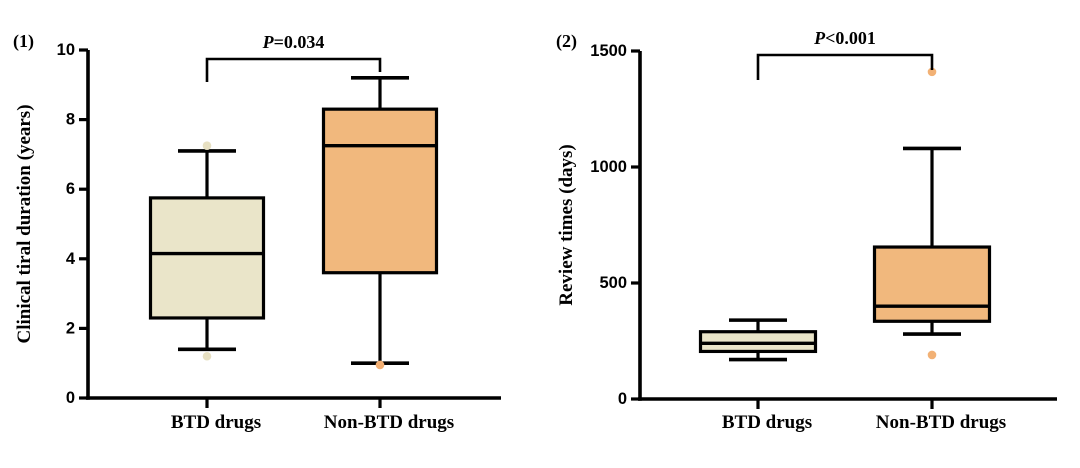 The height and width of the screenshot is (468, 1080). I want to click on y-tick-label: 6, so click(70, 189).